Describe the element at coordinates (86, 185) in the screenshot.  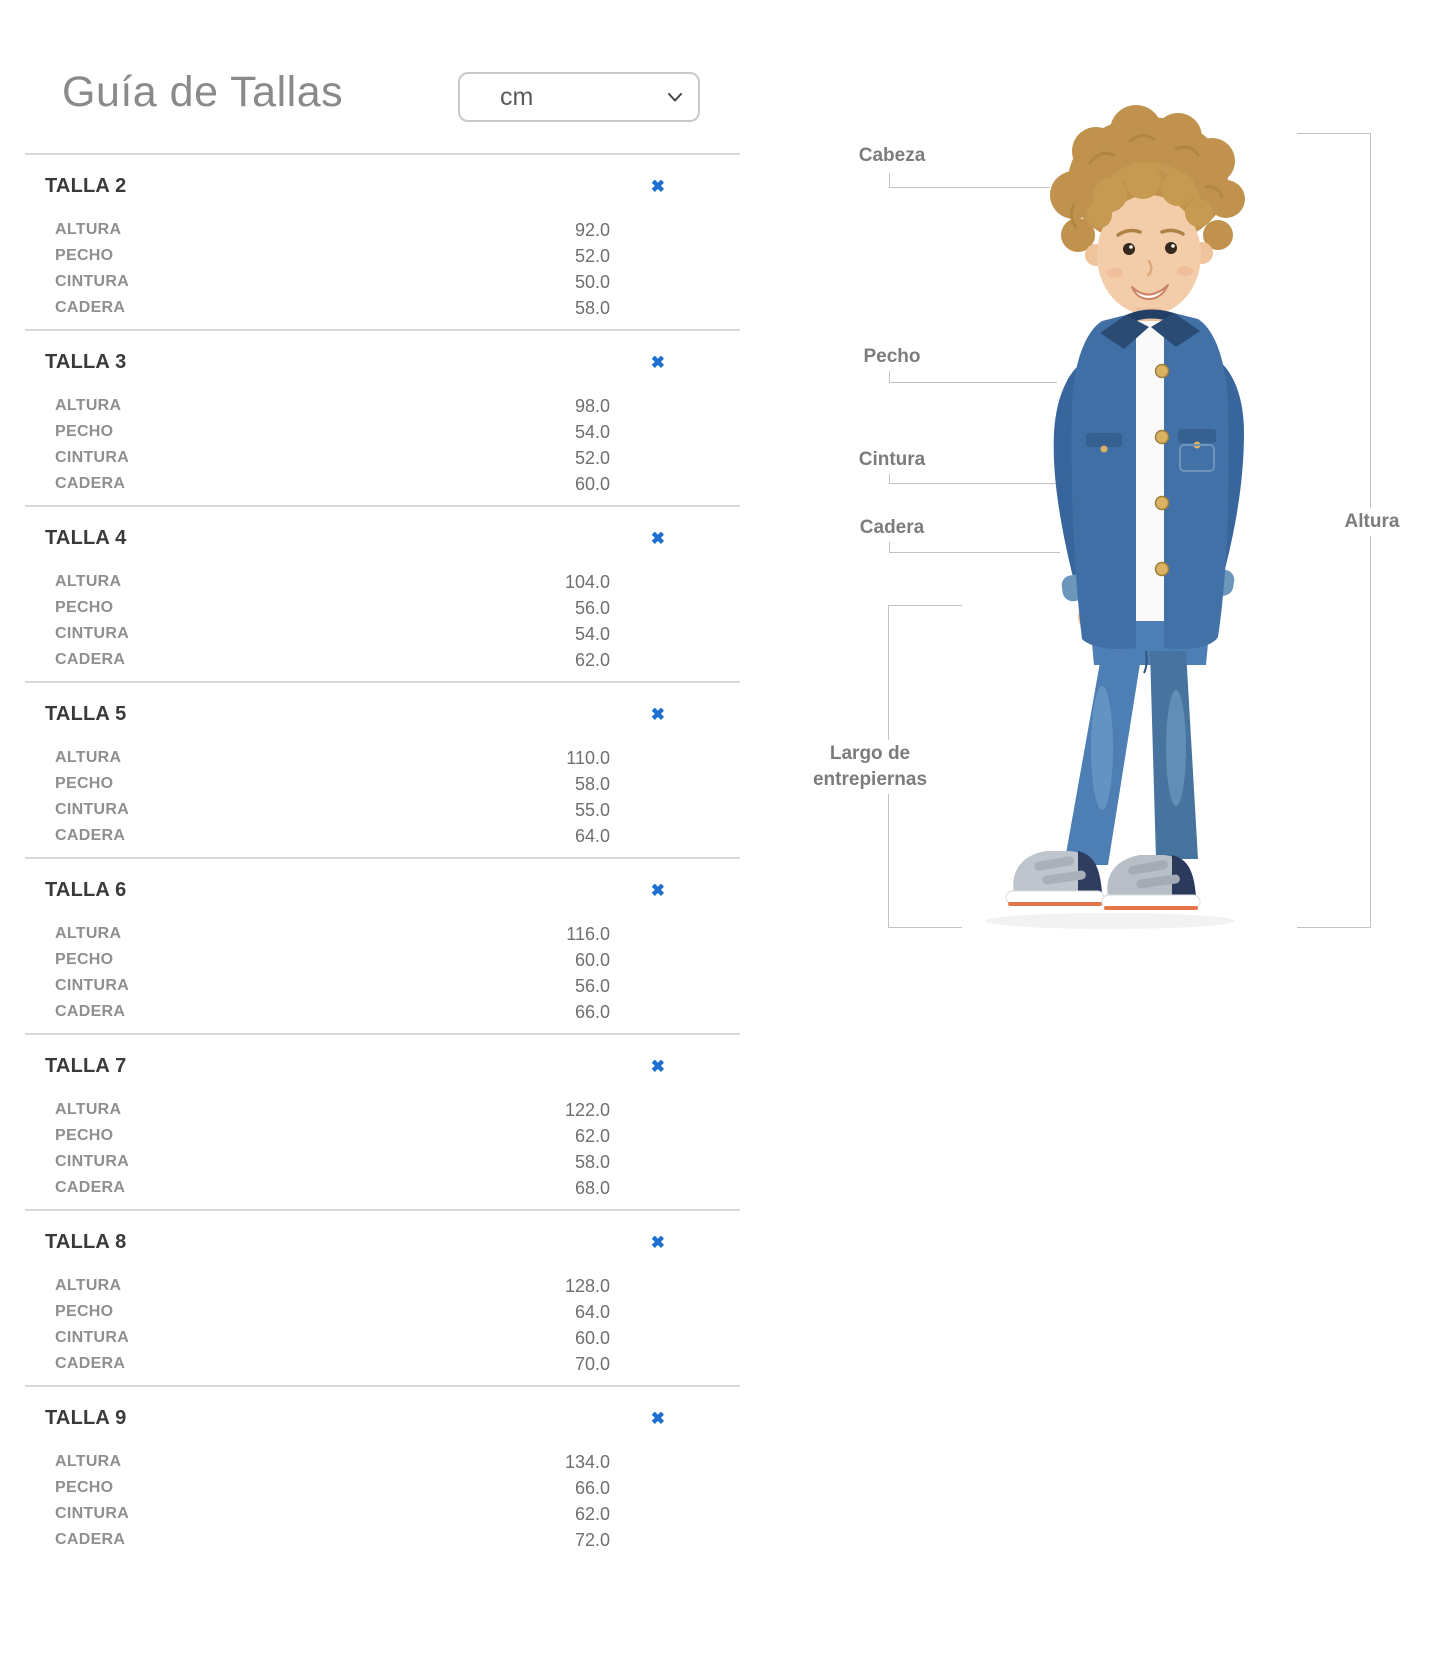
I see `size-title: TALLA 2` at that location.